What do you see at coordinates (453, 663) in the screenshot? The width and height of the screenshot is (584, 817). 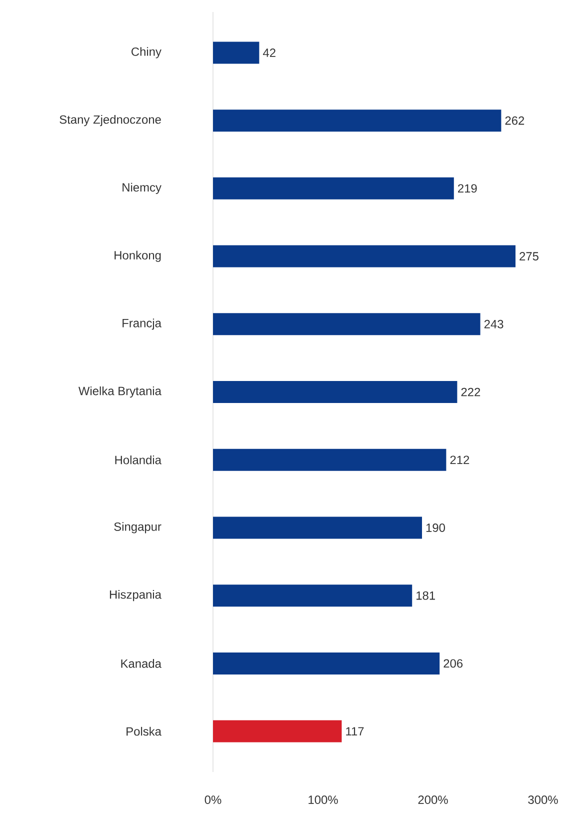 I see `data-label: 206` at bounding box center [453, 663].